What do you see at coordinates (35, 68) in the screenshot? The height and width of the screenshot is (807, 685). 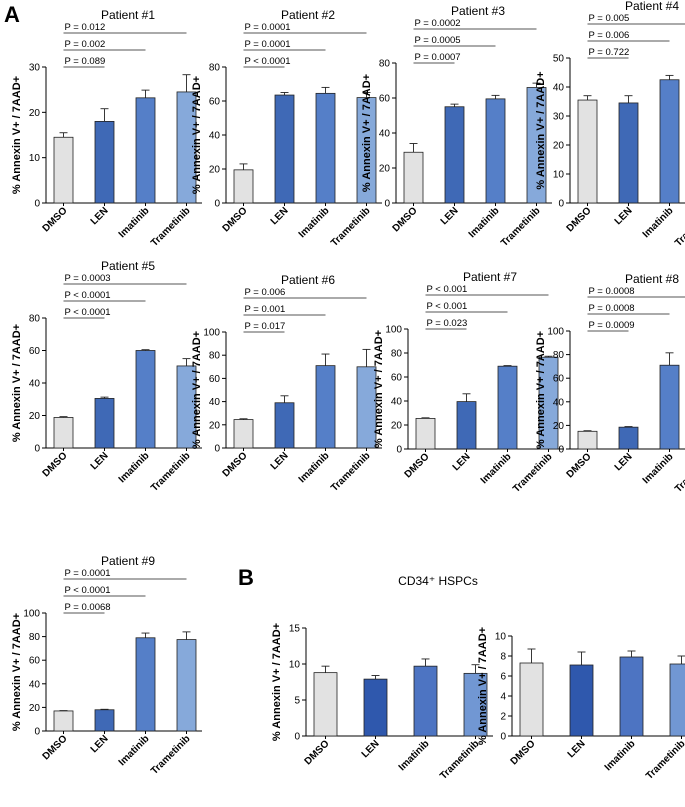 I see `y-tick-label: 30` at bounding box center [35, 68].